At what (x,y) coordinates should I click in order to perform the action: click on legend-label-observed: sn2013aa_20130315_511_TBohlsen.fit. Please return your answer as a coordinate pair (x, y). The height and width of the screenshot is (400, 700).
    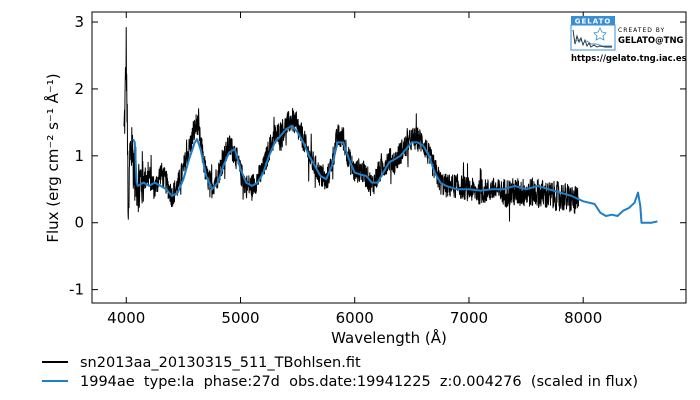
    Looking at the image, I should click on (220, 363).